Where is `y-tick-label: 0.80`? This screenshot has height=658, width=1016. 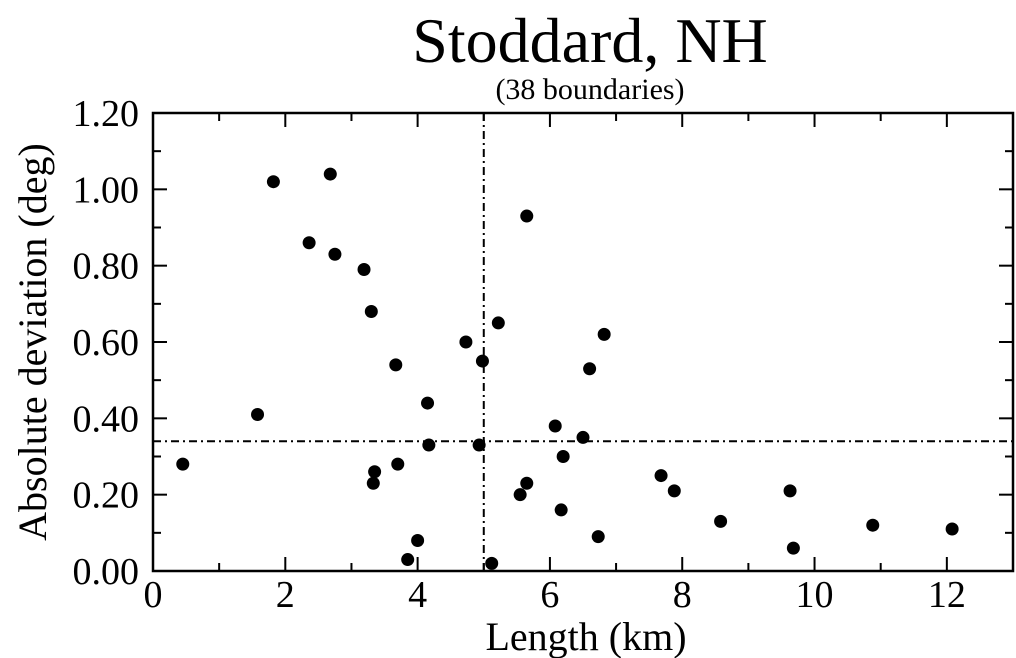 y-tick-label: 0.80 is located at coordinates (106, 267).